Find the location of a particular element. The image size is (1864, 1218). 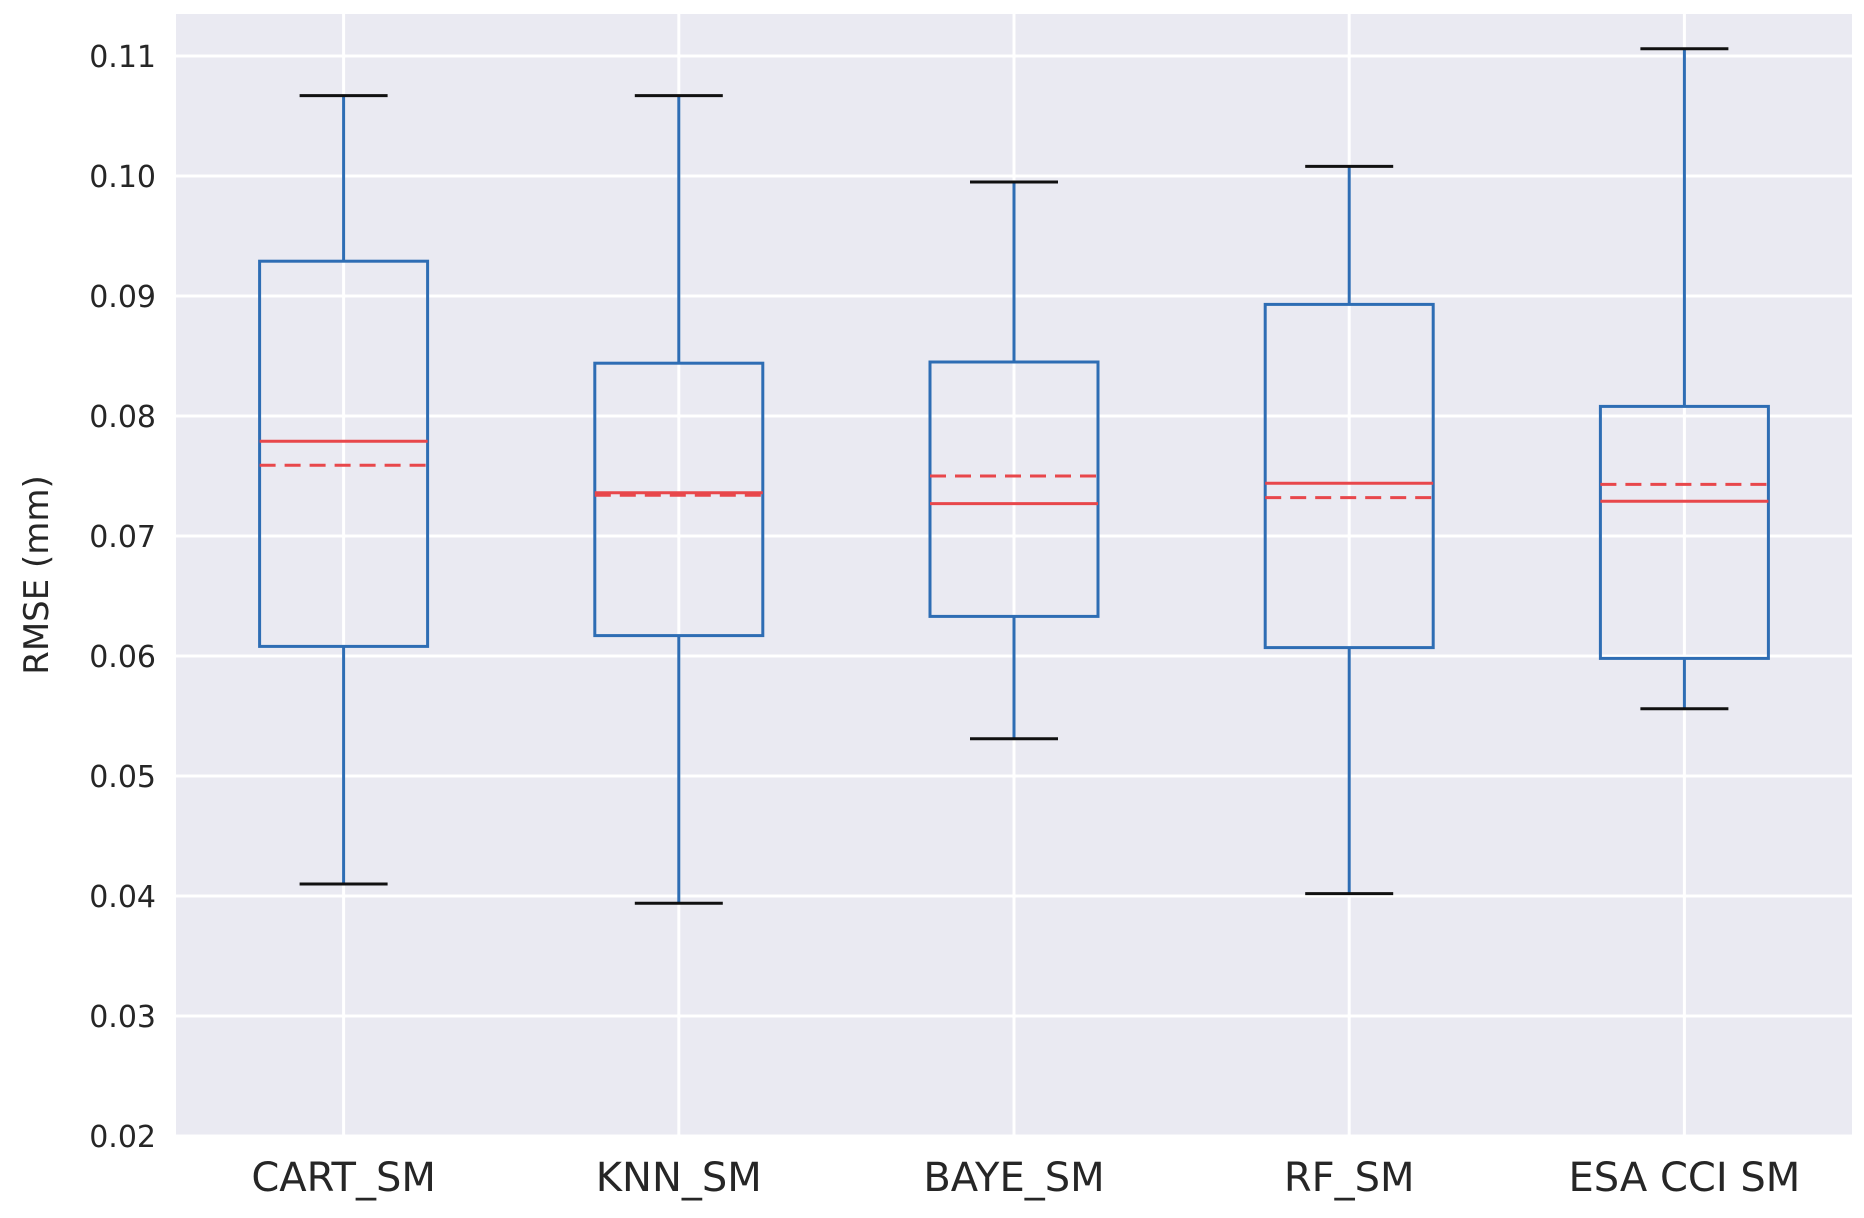

y-tick-label: 0.05 is located at coordinates (122, 777).